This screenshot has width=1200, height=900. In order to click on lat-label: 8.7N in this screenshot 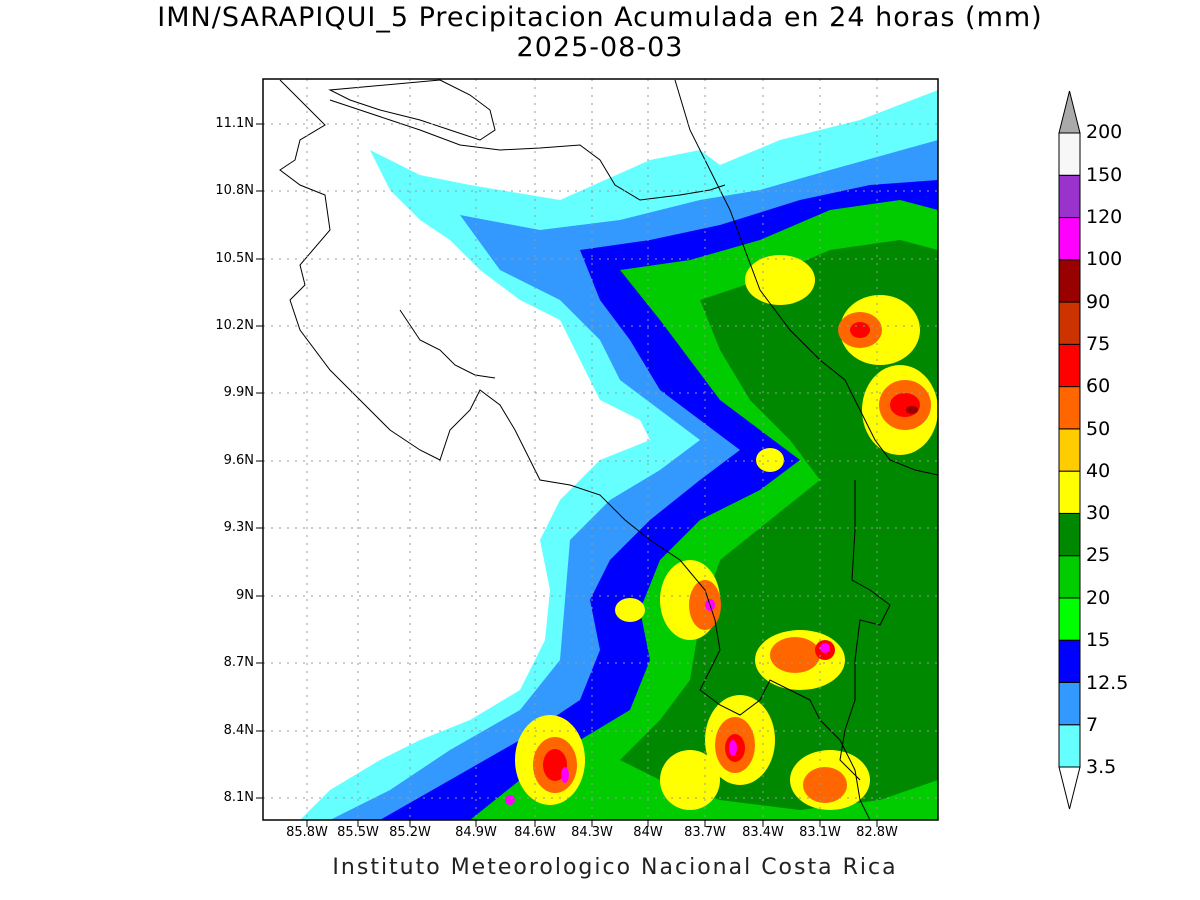, I will do `click(238, 662)`.